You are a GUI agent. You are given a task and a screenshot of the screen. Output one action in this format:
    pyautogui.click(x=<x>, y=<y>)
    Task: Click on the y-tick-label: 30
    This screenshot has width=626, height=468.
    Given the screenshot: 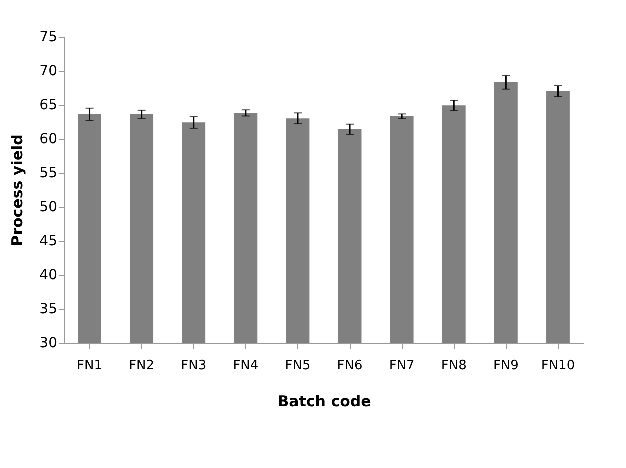 What is the action you would take?
    pyautogui.click(x=49, y=344)
    